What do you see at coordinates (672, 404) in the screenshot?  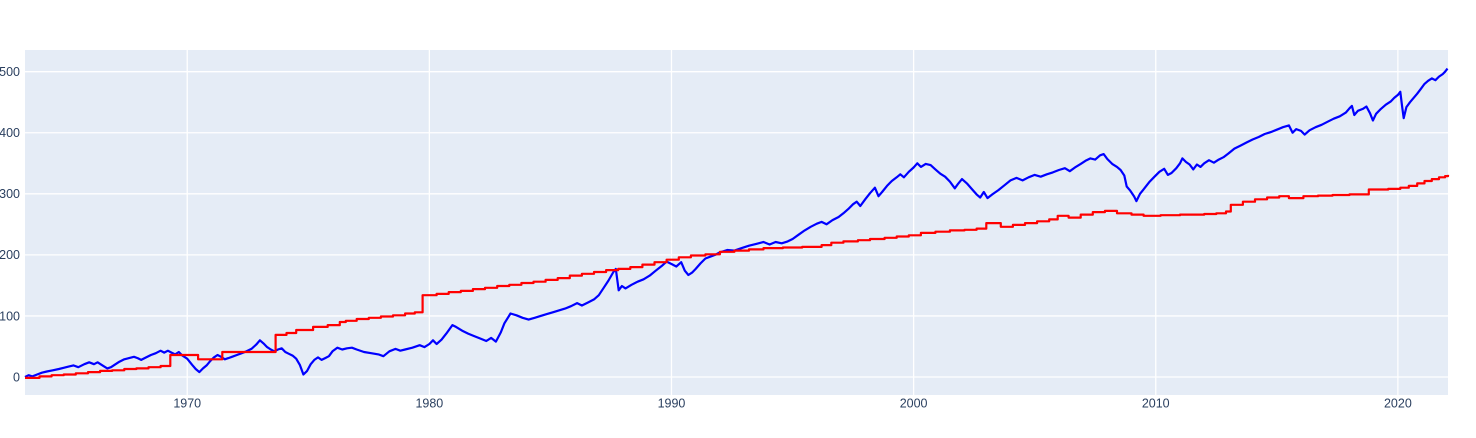 I see `x-tick-label: 1990` at bounding box center [672, 404].